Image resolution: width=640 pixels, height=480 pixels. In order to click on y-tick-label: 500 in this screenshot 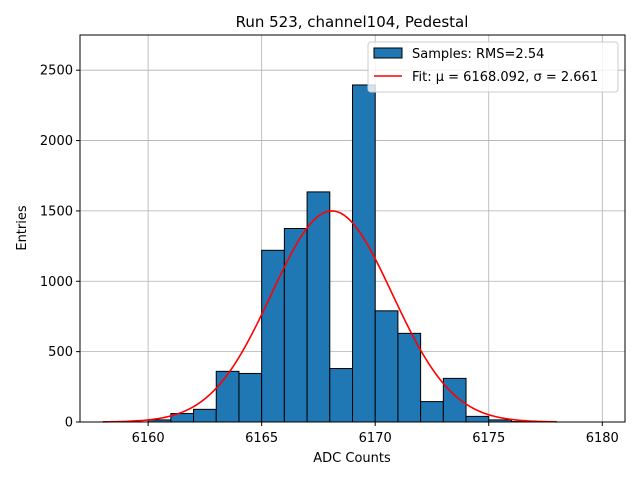, I will do `click(60, 352)`.